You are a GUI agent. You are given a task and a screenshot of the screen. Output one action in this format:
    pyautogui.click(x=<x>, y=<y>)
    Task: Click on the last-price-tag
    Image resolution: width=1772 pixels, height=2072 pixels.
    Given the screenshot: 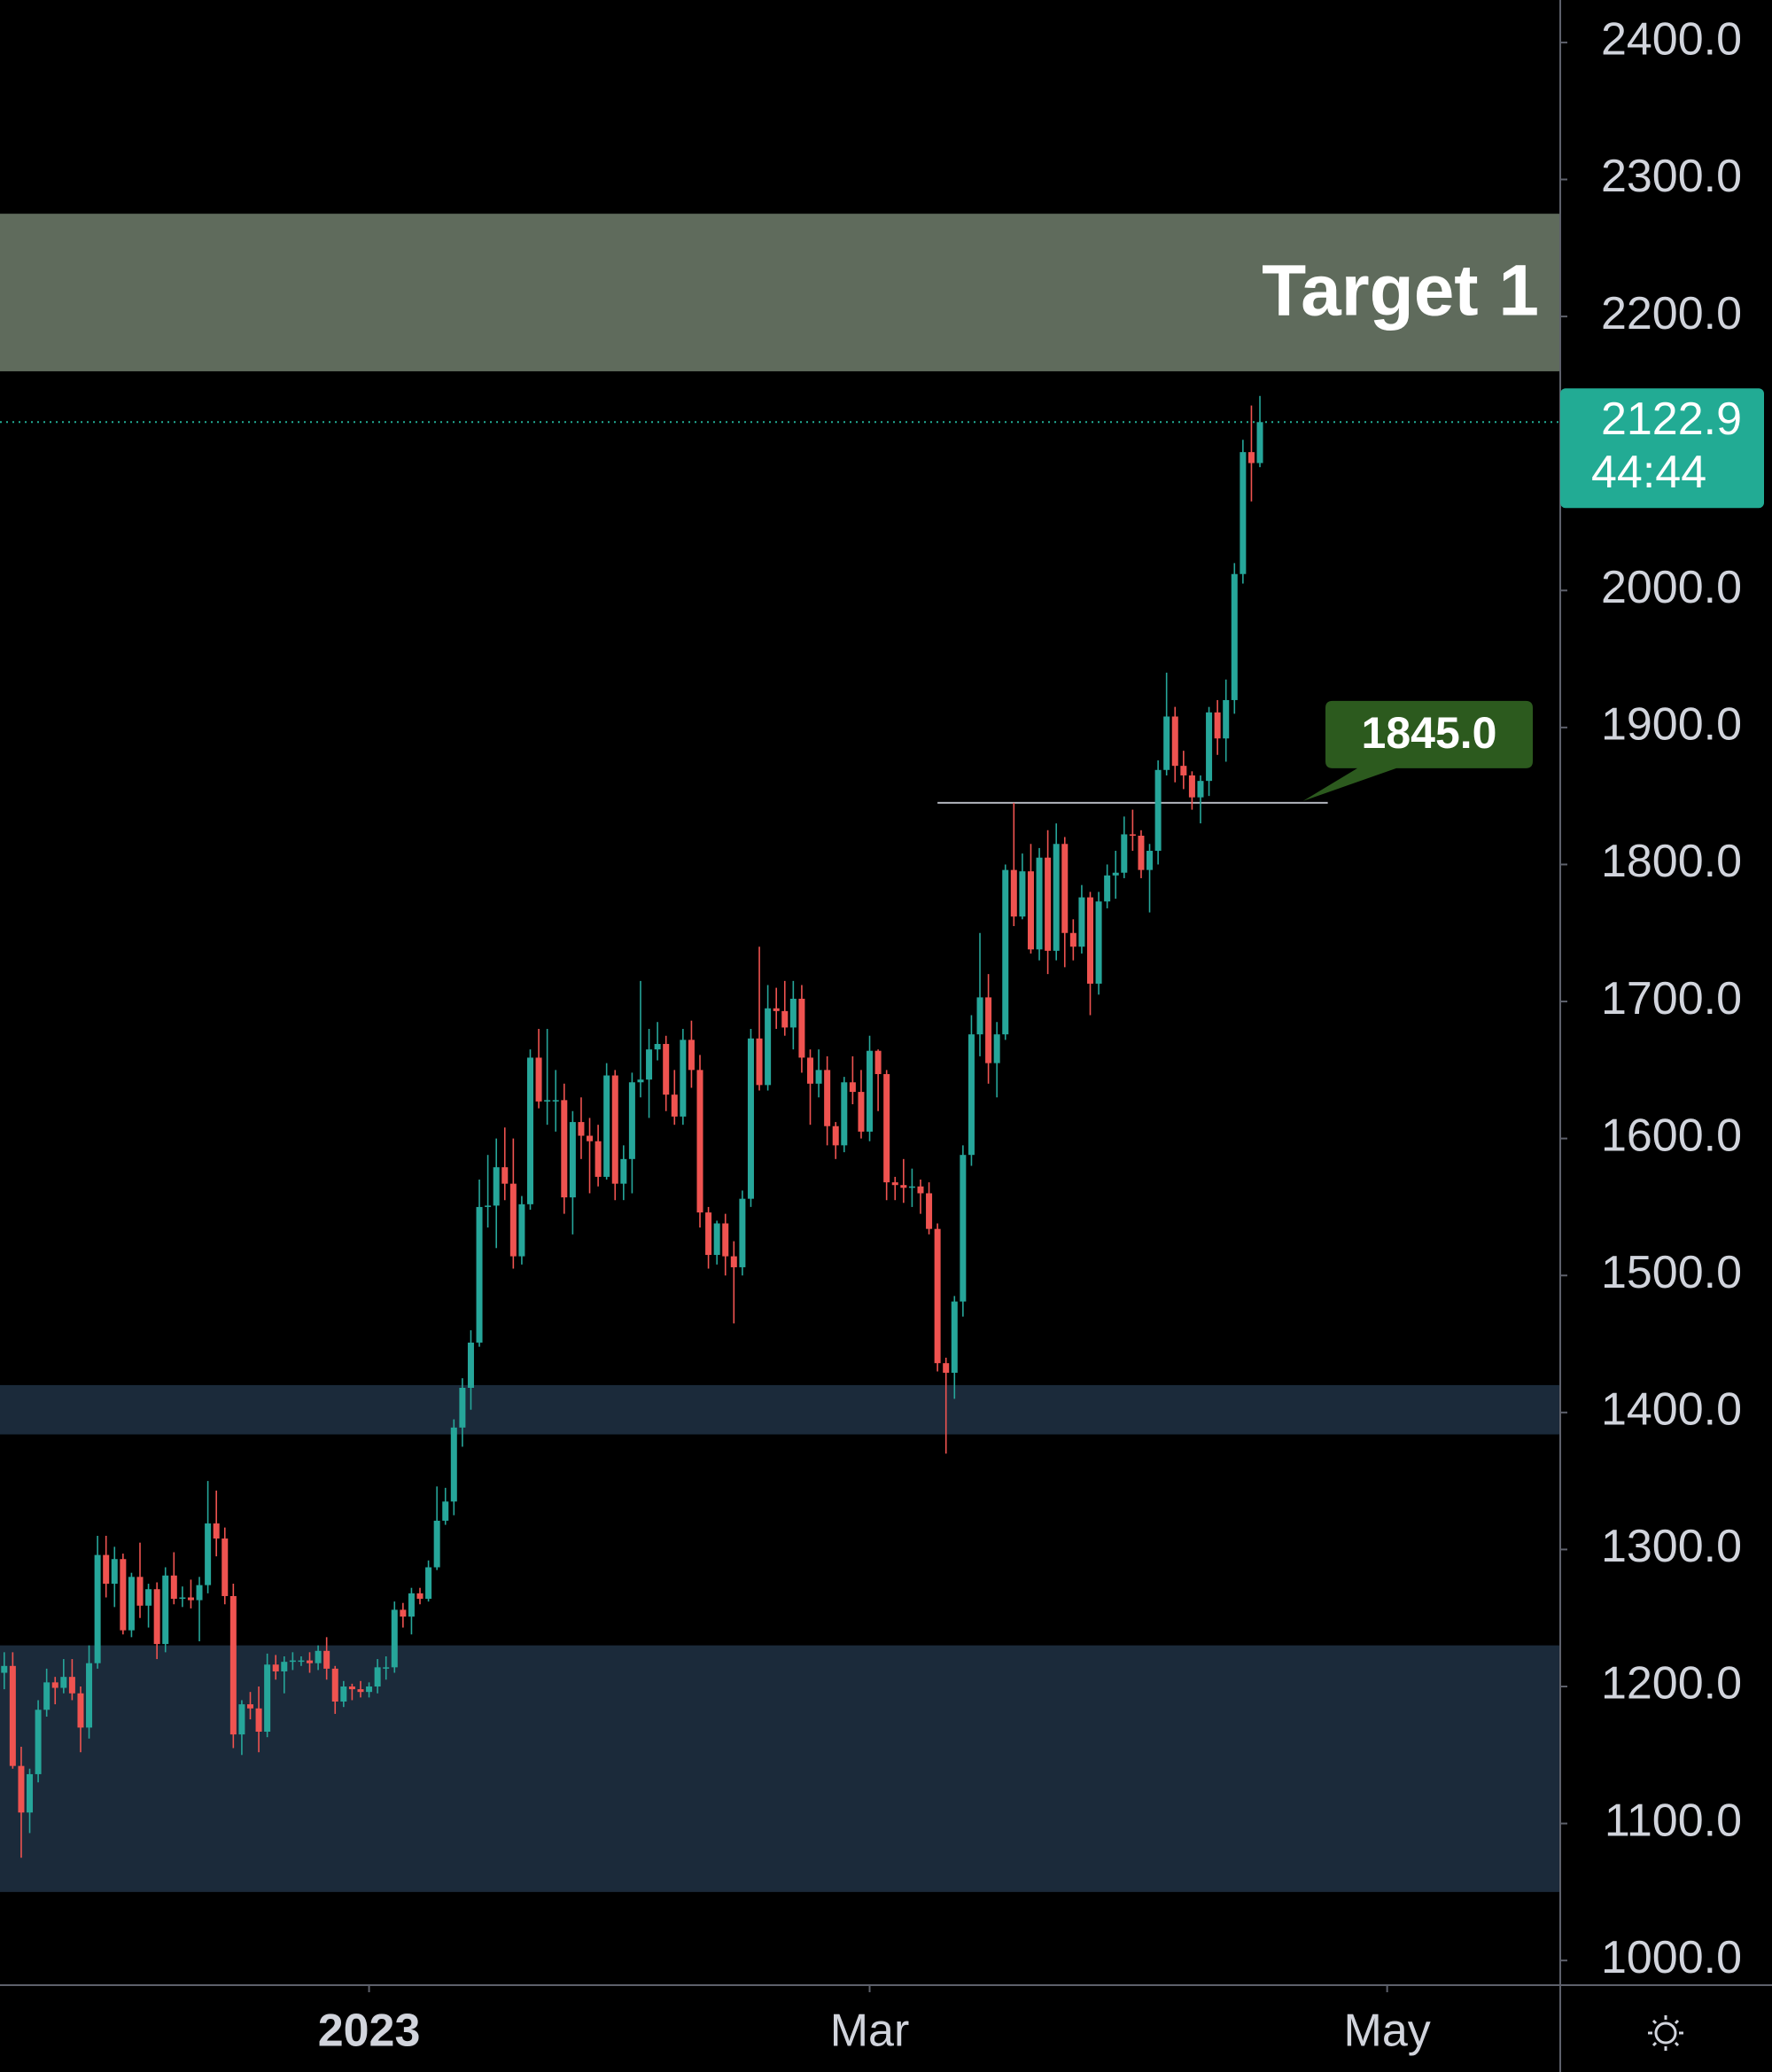 What is the action you would take?
    pyautogui.click(x=1662, y=448)
    